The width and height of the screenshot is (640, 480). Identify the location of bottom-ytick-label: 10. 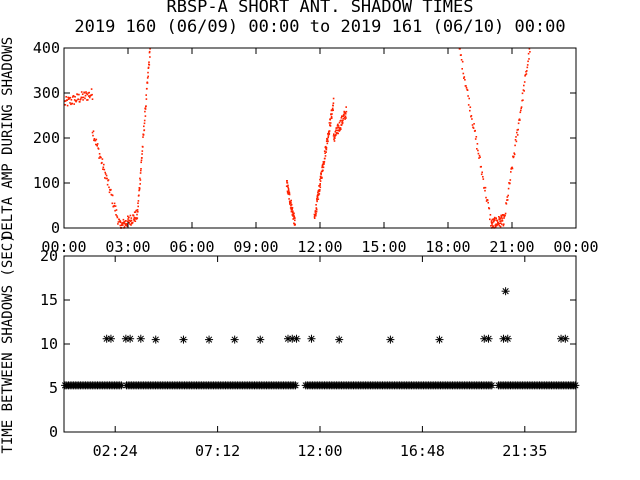
(49, 344).